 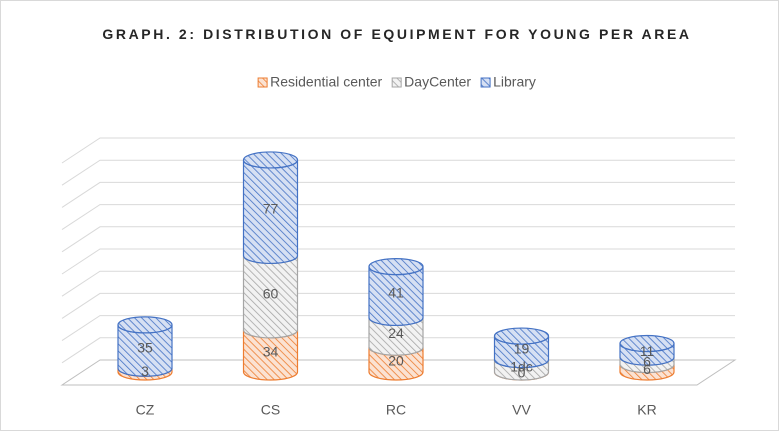 What do you see at coordinates (437, 82) in the screenshot?
I see `legend-label: DayCenter` at bounding box center [437, 82].